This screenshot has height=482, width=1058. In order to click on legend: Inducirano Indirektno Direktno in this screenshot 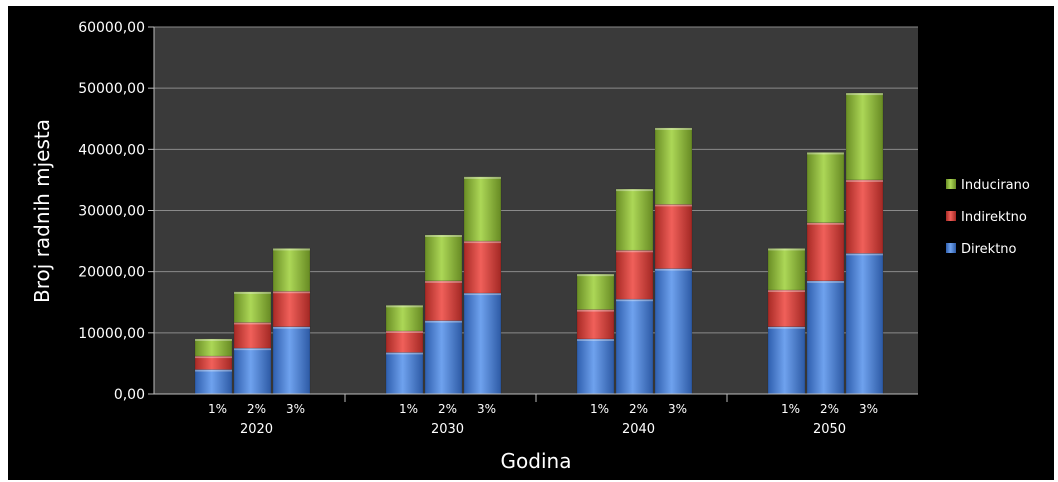, I will do `click(988, 217)`.